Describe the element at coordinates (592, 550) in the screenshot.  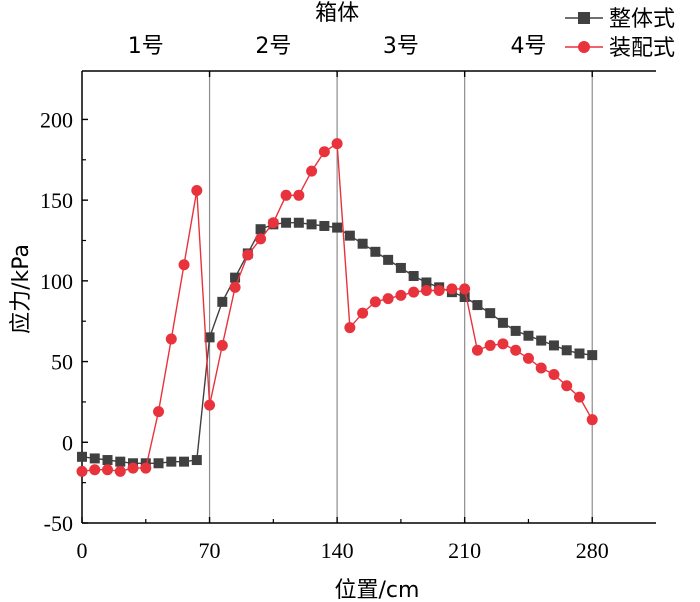
I see `x-tick-label: 280` at that location.